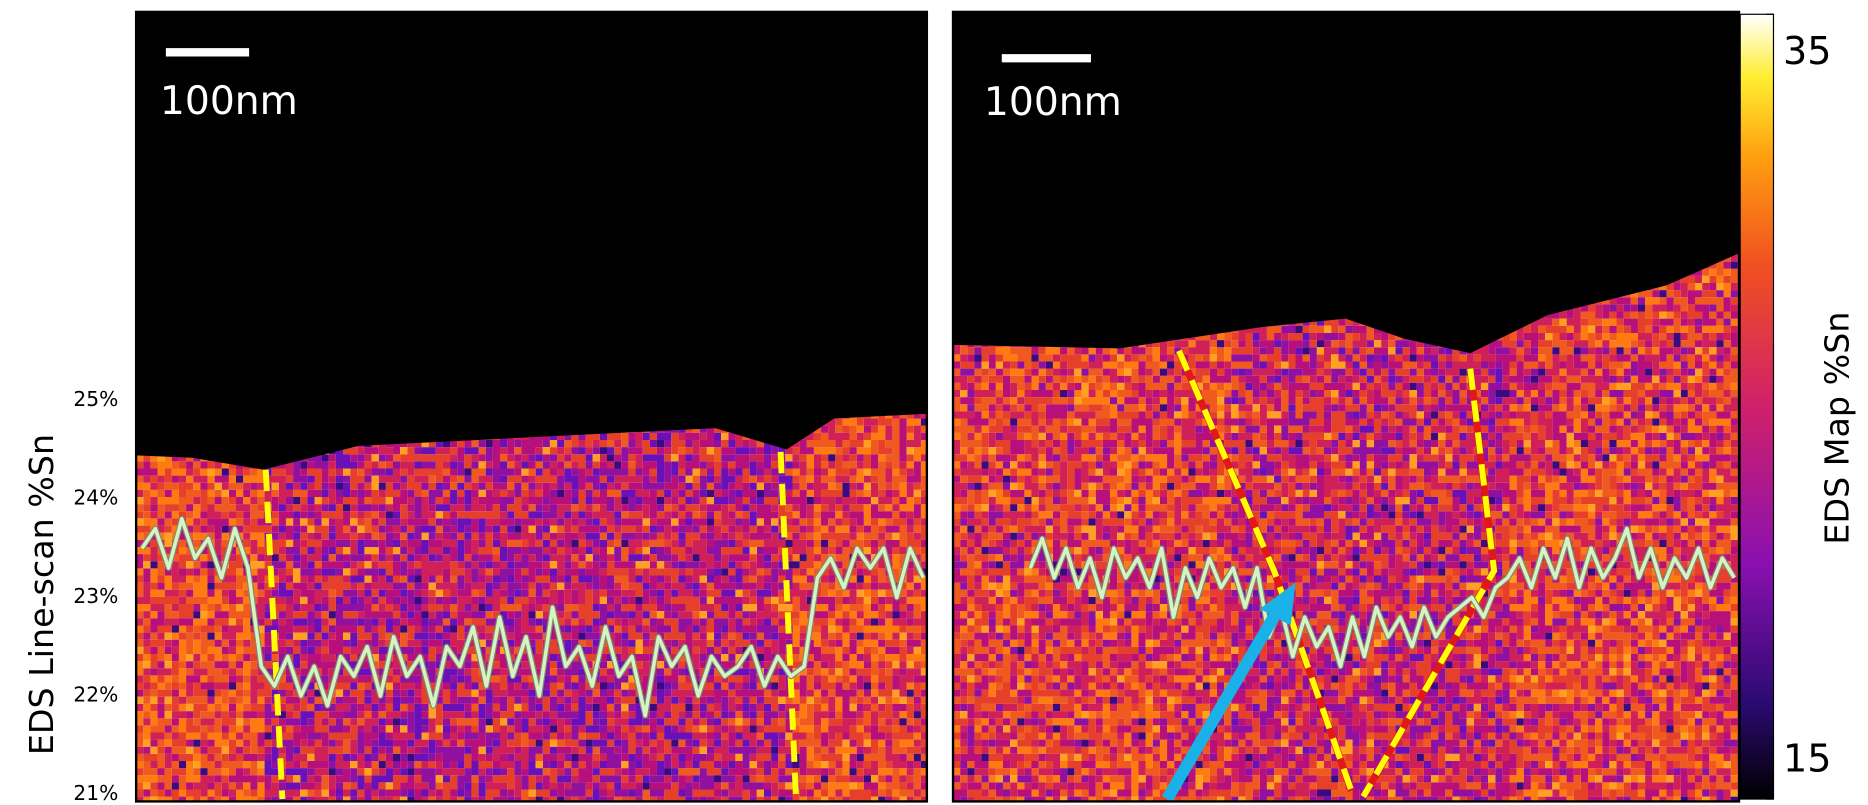 The image size is (1868, 805). What do you see at coordinates (1221, 706) in the screenshot?
I see `arrow-shaft` at bounding box center [1221, 706].